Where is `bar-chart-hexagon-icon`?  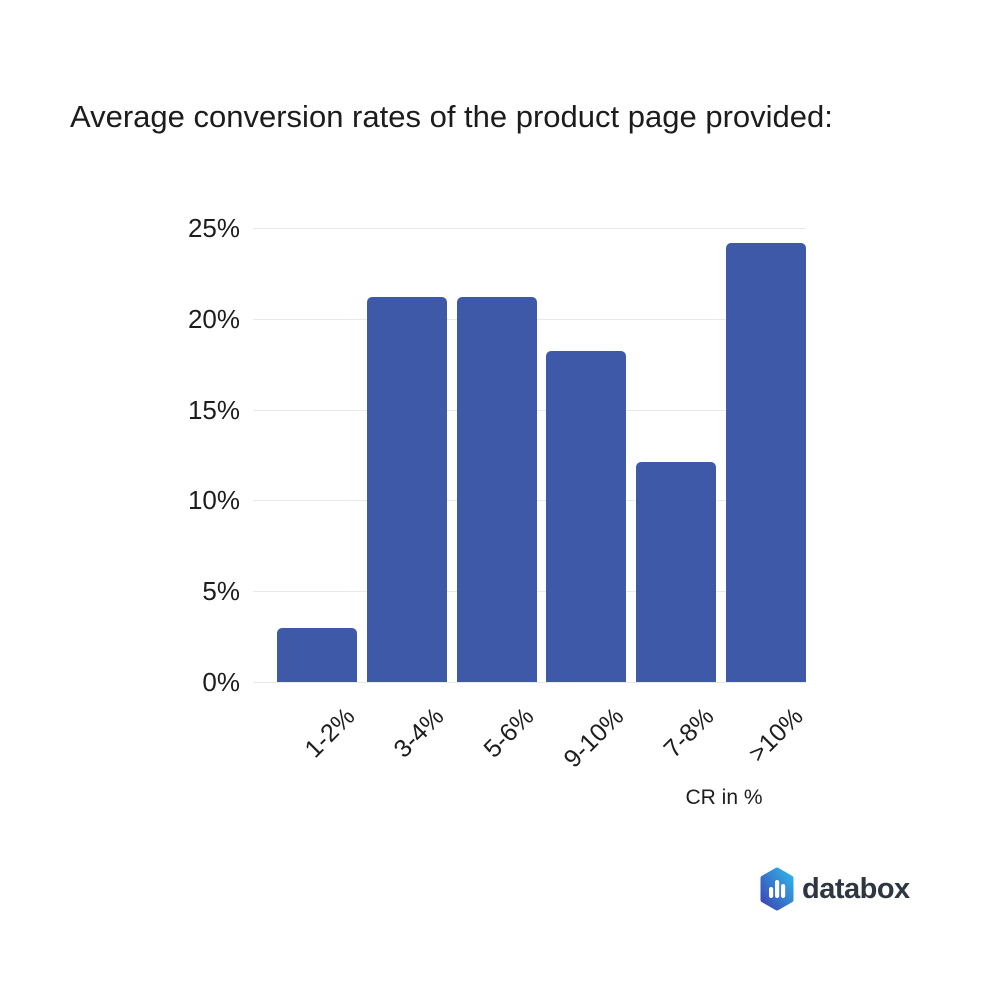
bar-chart-hexagon-icon is located at coordinates (777, 889).